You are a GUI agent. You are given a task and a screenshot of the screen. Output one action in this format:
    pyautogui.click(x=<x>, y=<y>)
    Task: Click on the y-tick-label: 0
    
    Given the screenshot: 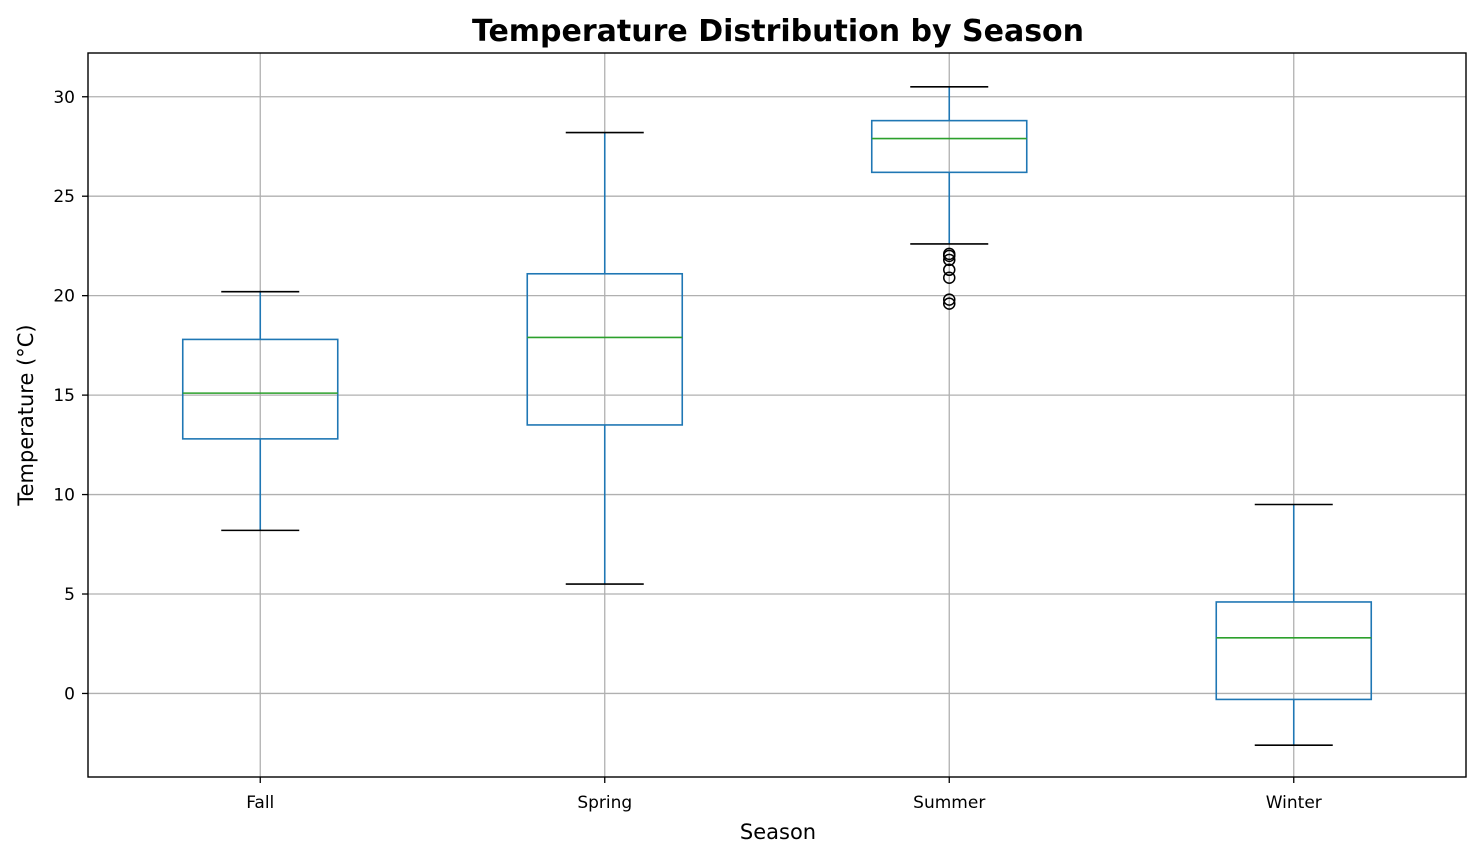 What is the action you would take?
    pyautogui.click(x=69, y=694)
    